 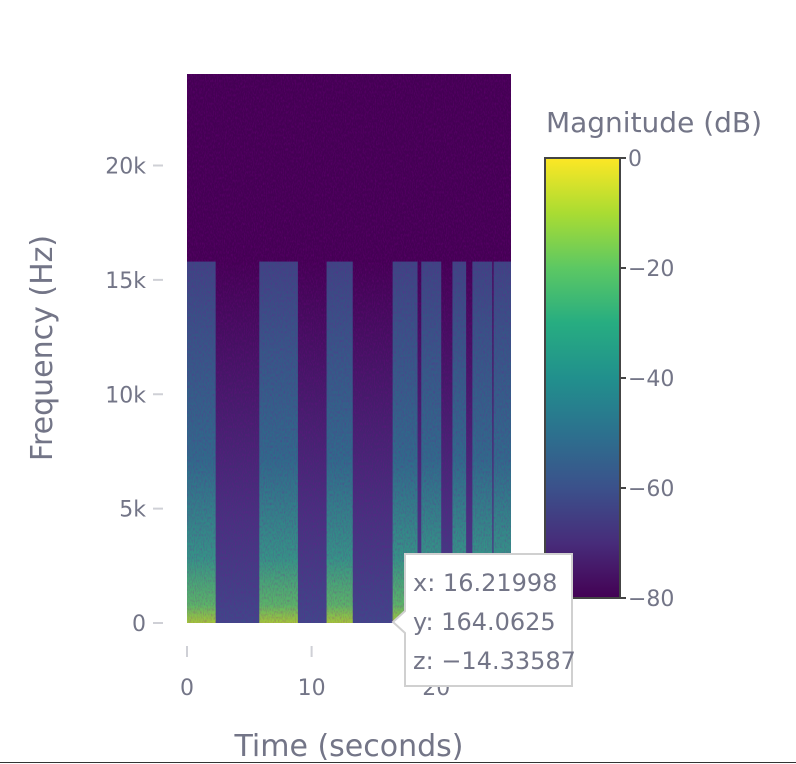 What do you see at coordinates (125, 281) in the screenshot?
I see `y-tick-label: 15k` at bounding box center [125, 281].